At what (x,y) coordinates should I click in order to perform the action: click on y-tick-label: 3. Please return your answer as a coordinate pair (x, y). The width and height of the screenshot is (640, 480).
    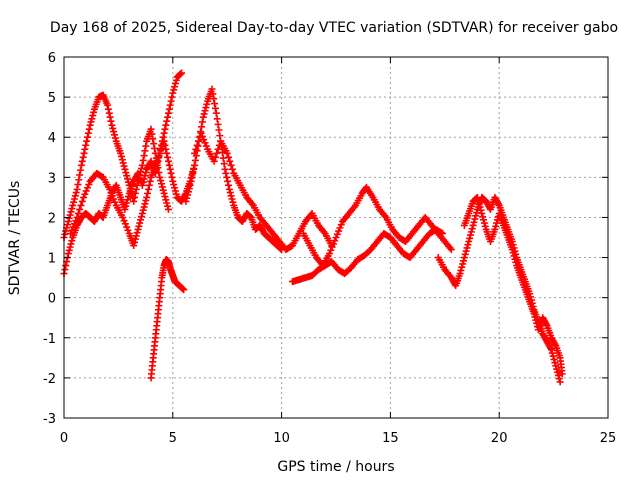
    Looking at the image, I should click on (52, 178).